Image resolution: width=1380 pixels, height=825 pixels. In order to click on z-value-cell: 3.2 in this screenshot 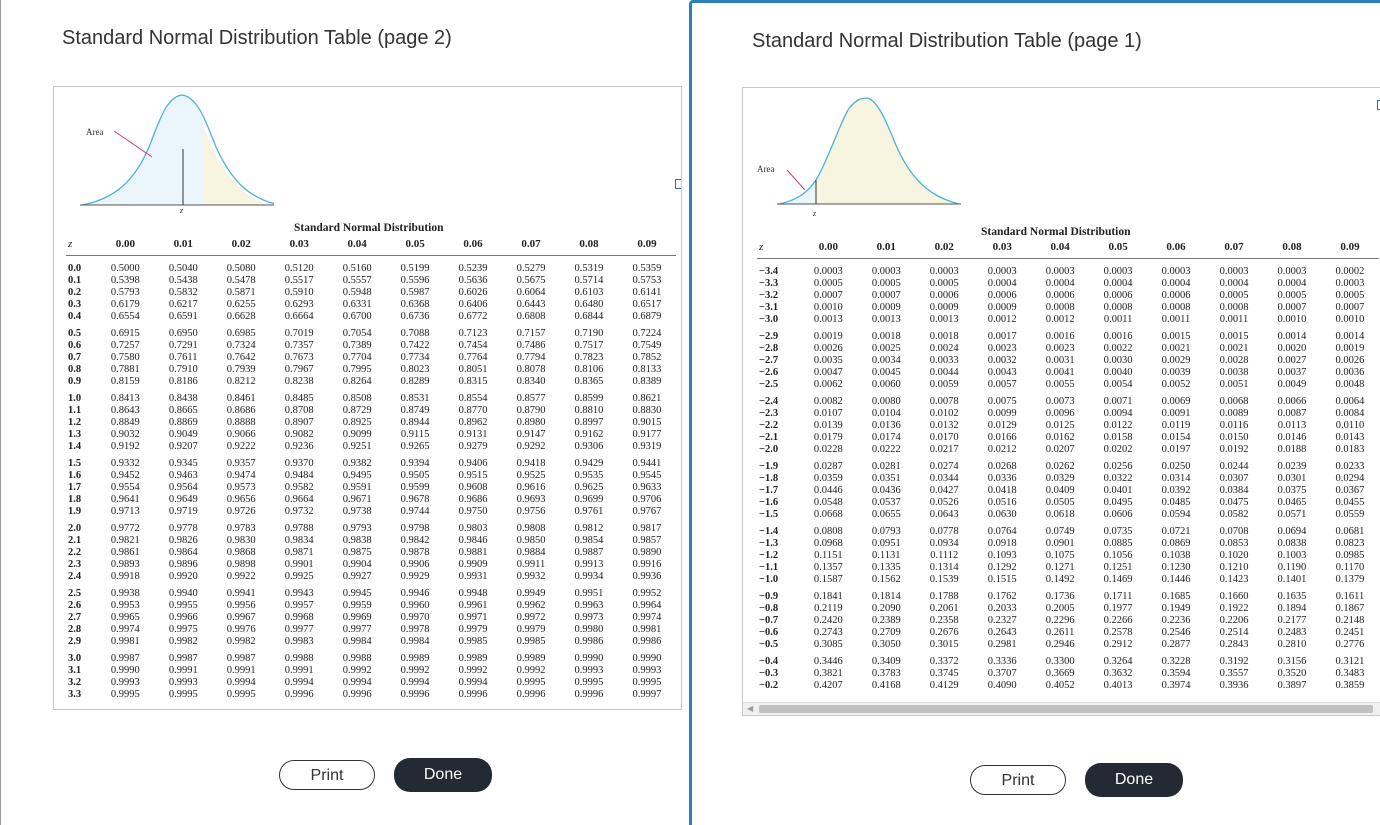, I will do `click(75, 682)`.